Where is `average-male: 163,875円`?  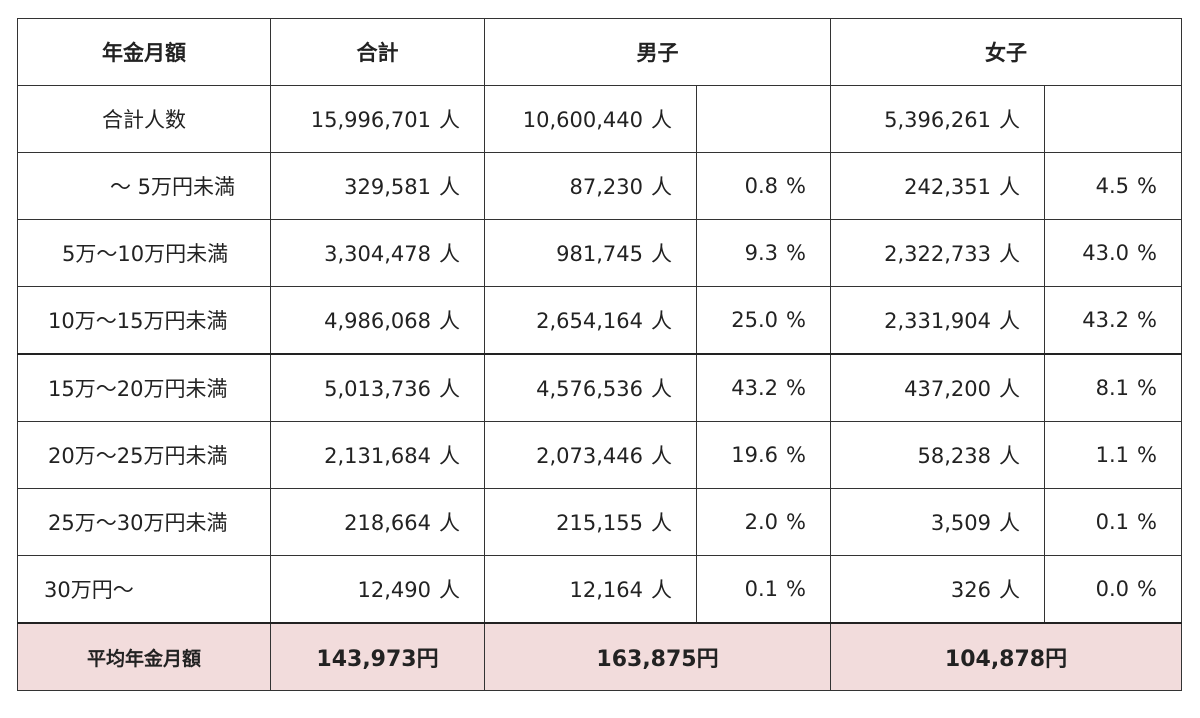 average-male: 163,875円 is located at coordinates (657, 656).